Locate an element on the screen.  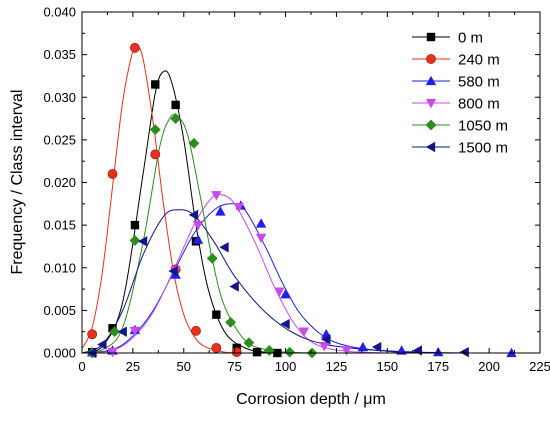
x-axis-title: Corrosion depth / μm is located at coordinates (311, 399).